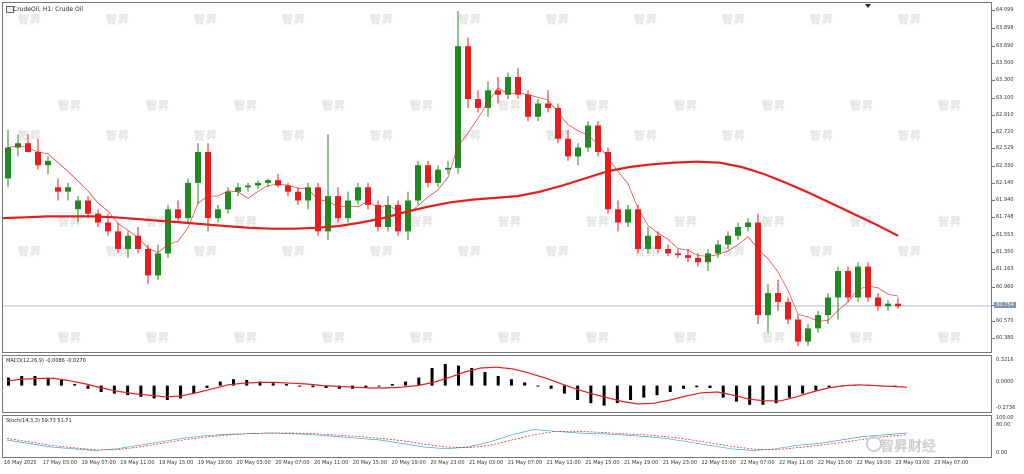 The width and height of the screenshot is (1024, 474). I want to click on date-tick-label: 20 May 23:00, so click(447, 463).